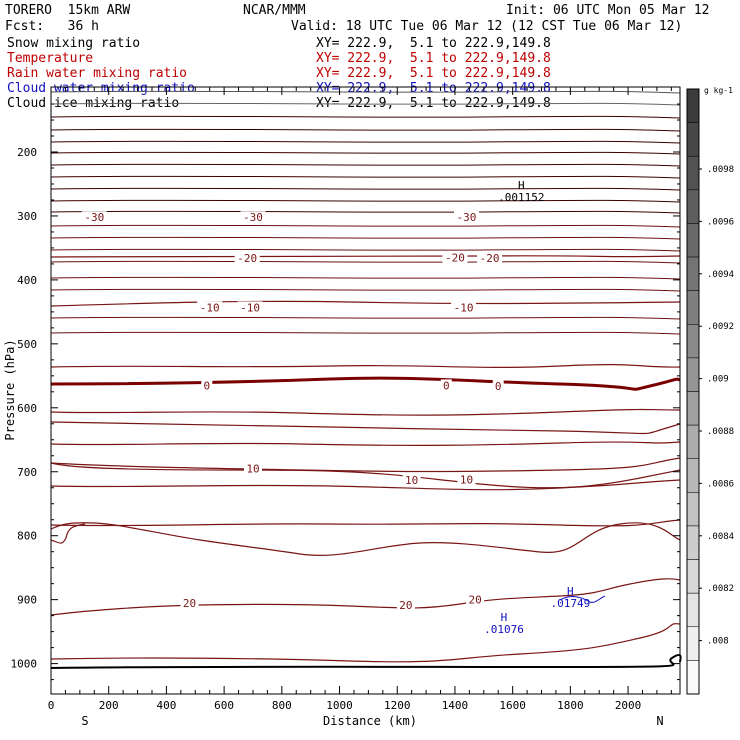 The width and height of the screenshot is (740, 740). I want to click on colorbar-label: .0084, so click(720, 537).